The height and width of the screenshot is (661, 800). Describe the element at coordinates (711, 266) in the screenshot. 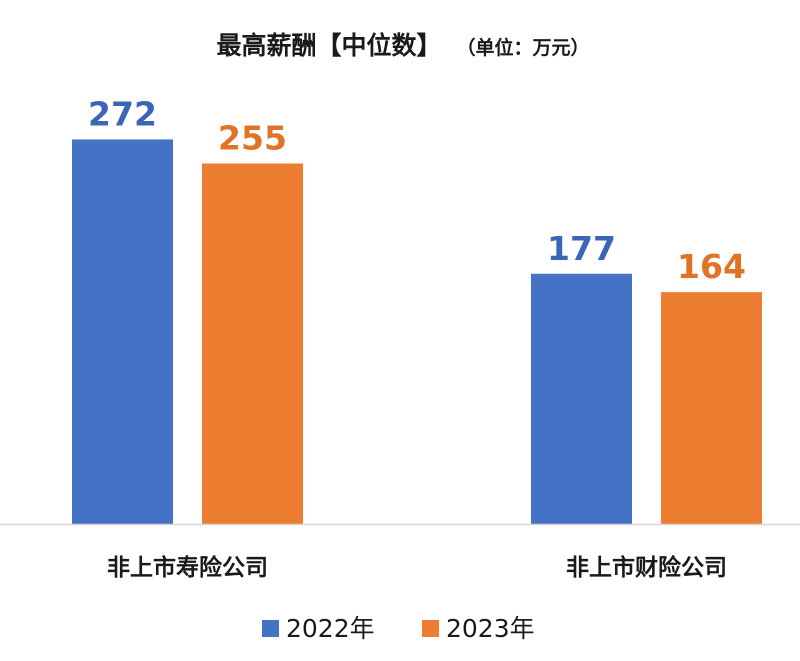

I see `data-label-2-series-2: 164` at that location.